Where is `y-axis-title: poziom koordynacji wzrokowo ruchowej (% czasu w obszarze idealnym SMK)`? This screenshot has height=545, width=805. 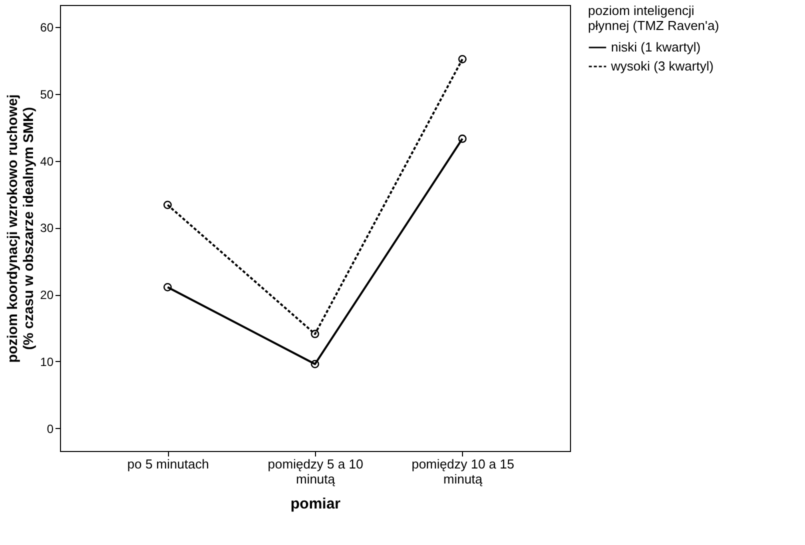
y-axis-title: poziom koordynacji wzrokowo ruchowej (% czasu w obszarze idealnym SMK) is located at coordinates (20, 228).